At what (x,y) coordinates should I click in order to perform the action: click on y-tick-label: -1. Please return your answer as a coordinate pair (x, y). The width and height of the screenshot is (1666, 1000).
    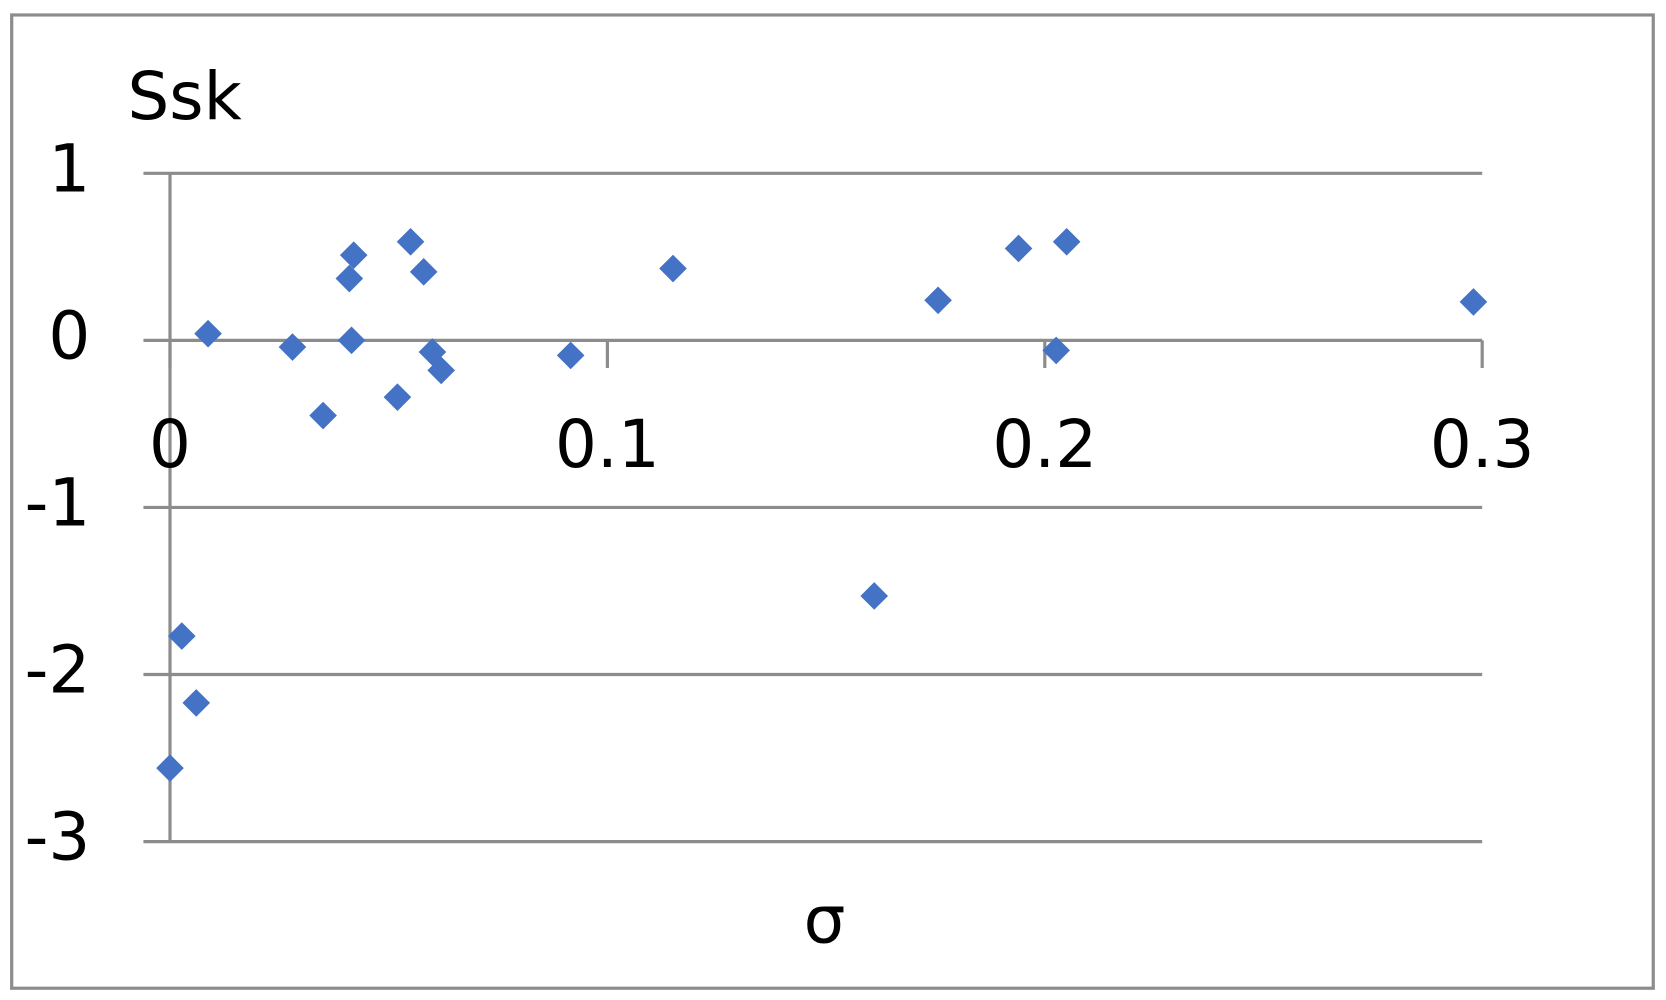
    Looking at the image, I should click on (58, 503).